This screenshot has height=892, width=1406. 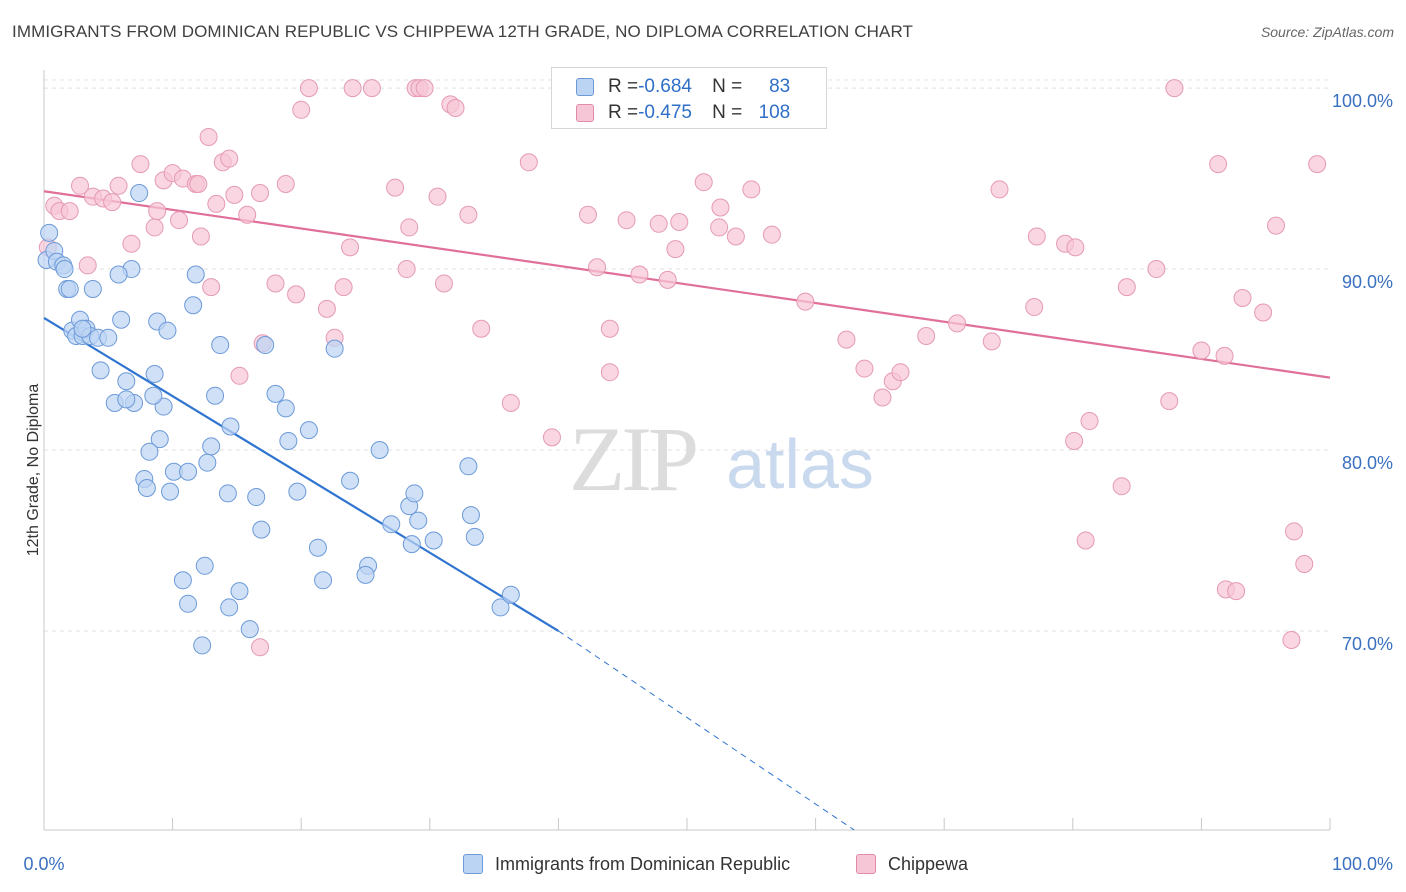 I want to click on correlation-legend: R = -0.684 N = 83 R = -0.475 N = 108, so click(x=689, y=98).